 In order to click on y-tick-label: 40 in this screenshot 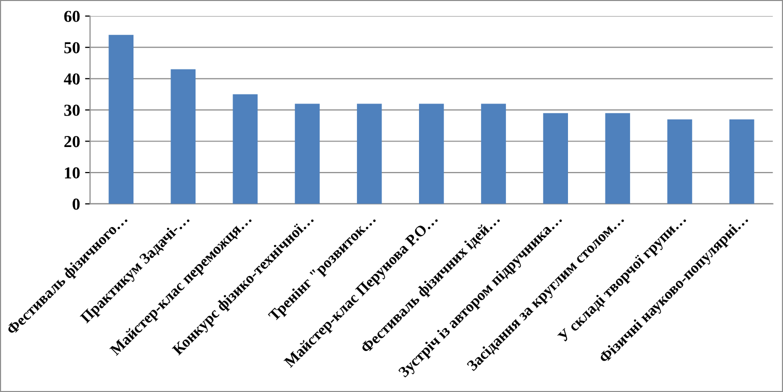, I will do `click(72, 79)`.